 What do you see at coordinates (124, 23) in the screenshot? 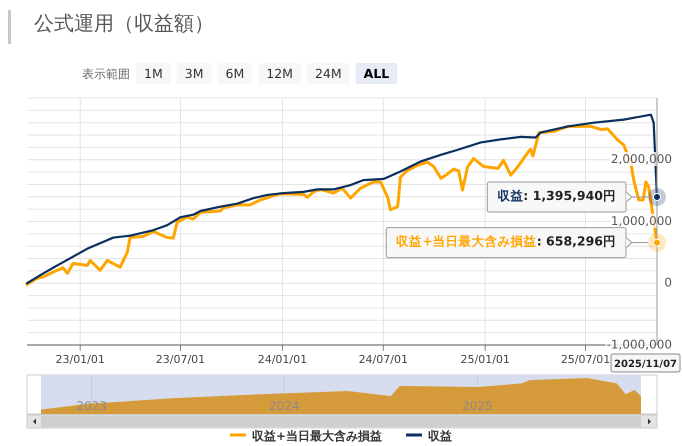
I see `chart-title: 公式運用（収益額）` at bounding box center [124, 23].